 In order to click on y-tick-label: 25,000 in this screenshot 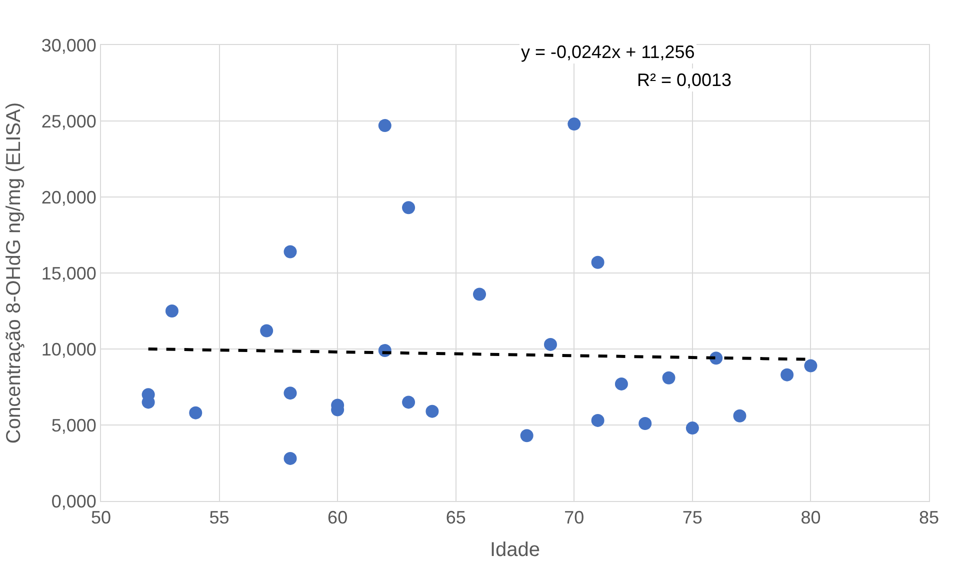, I will do `click(68, 121)`.